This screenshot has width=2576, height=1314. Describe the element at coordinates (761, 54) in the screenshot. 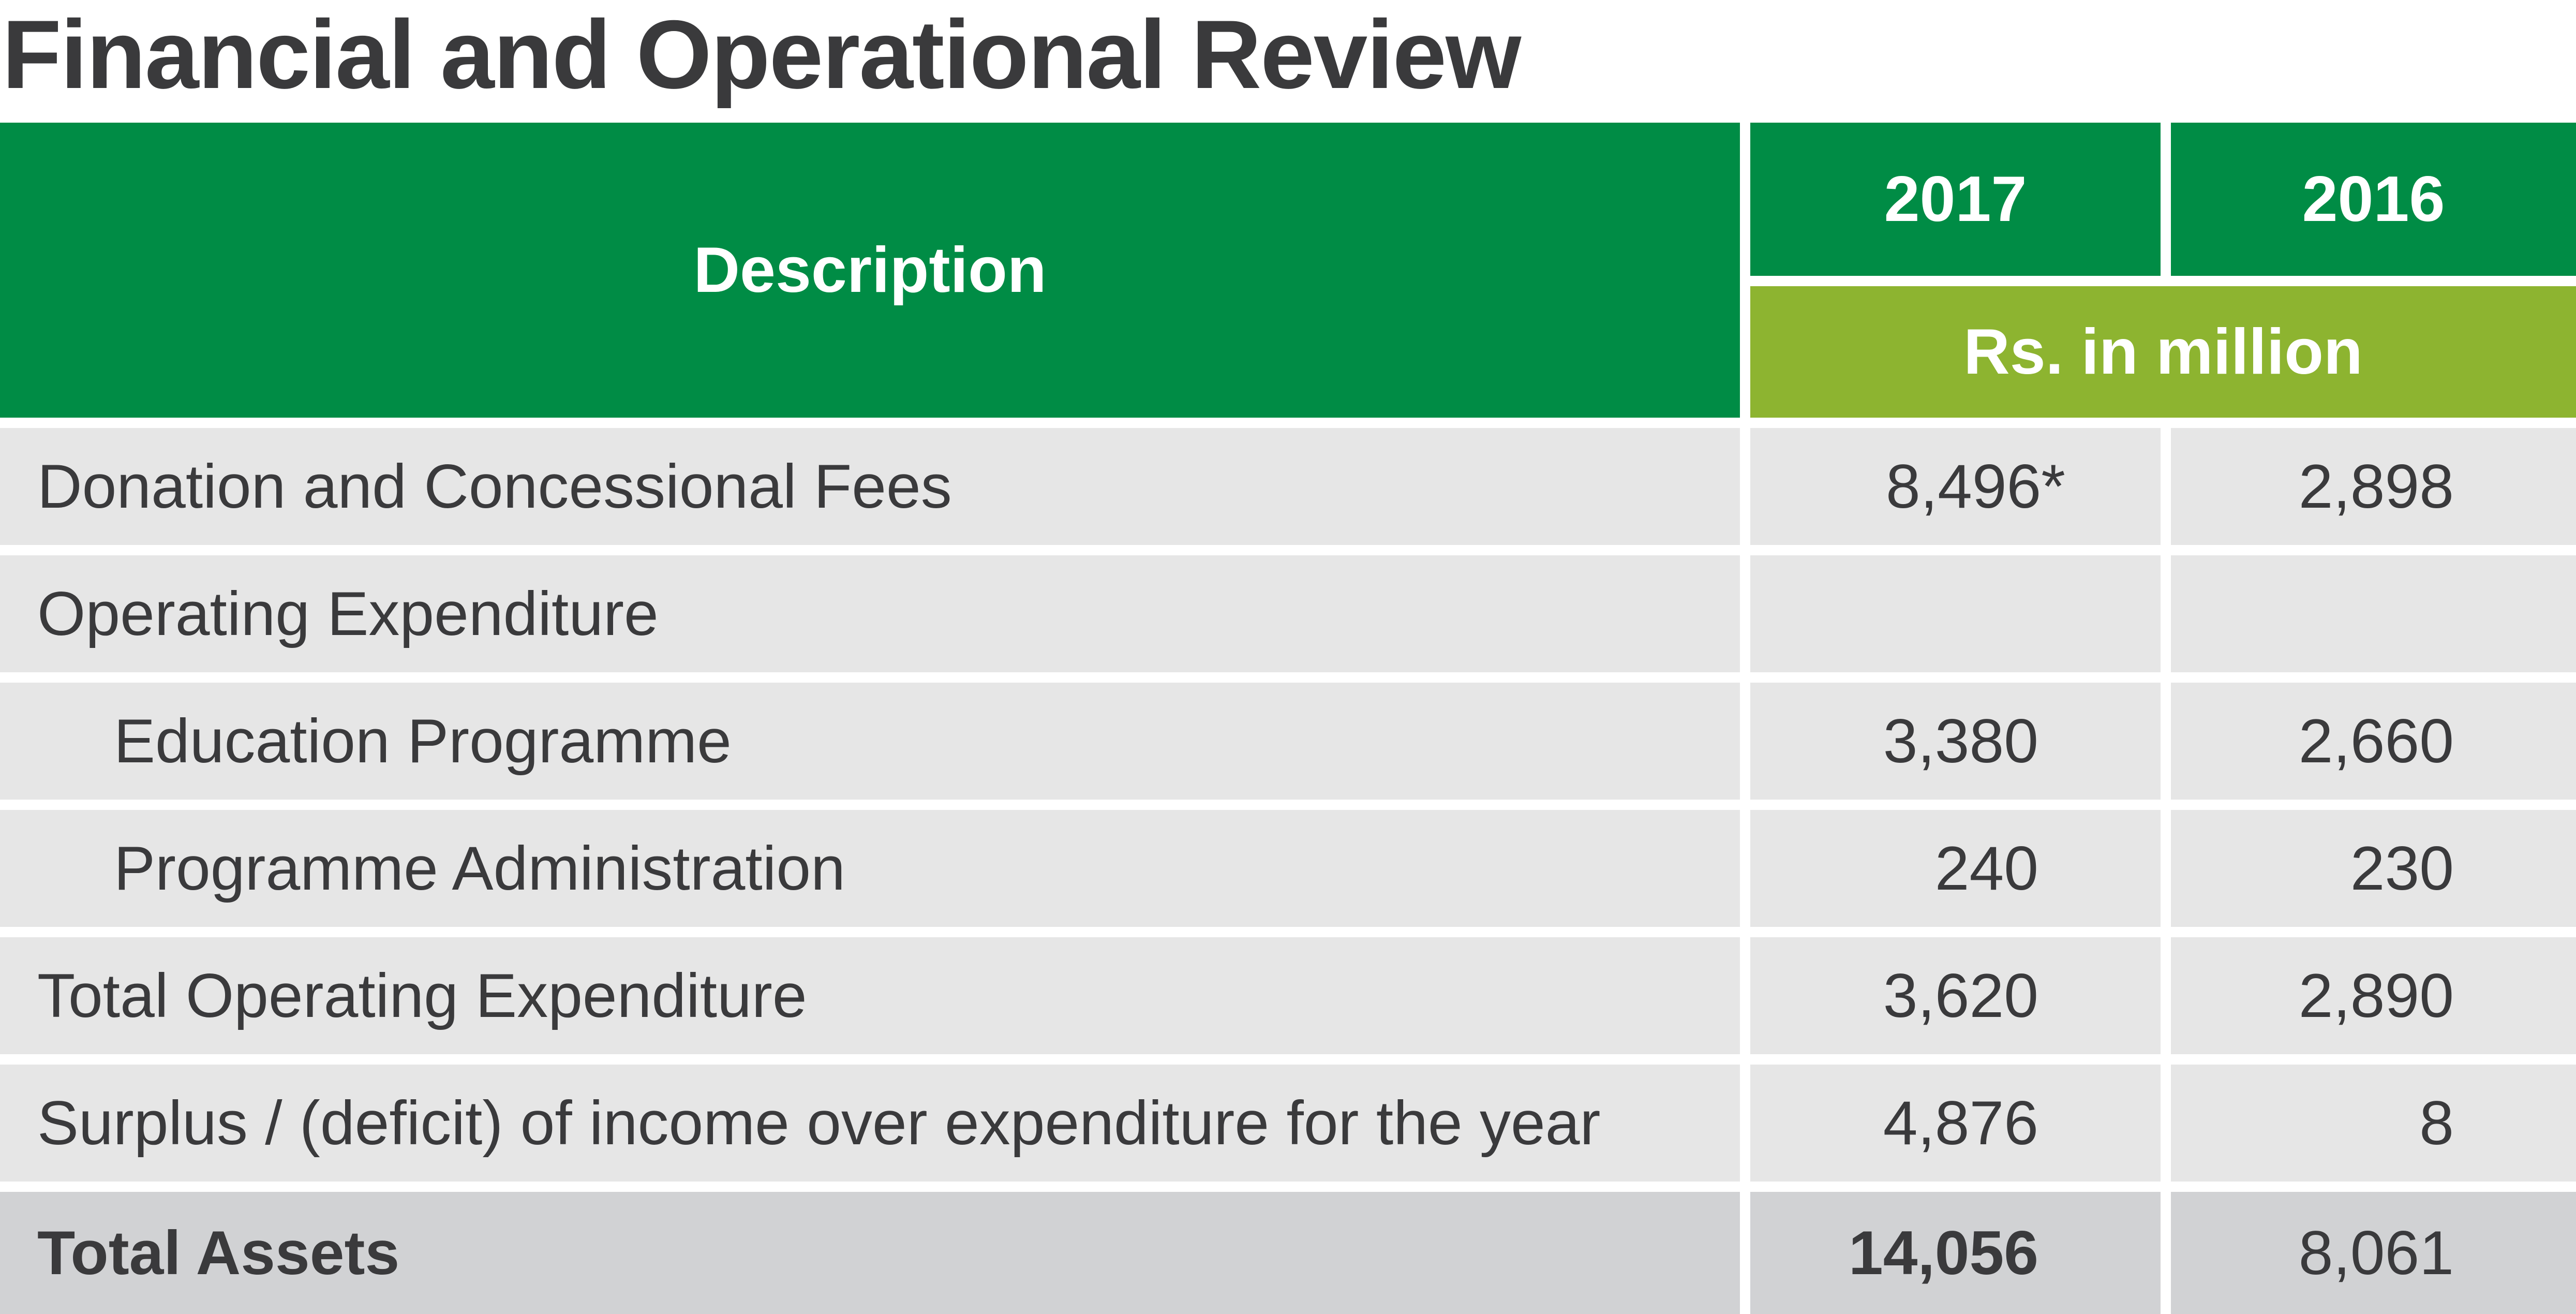

I see `page-title: Financial and Operational Review` at that location.